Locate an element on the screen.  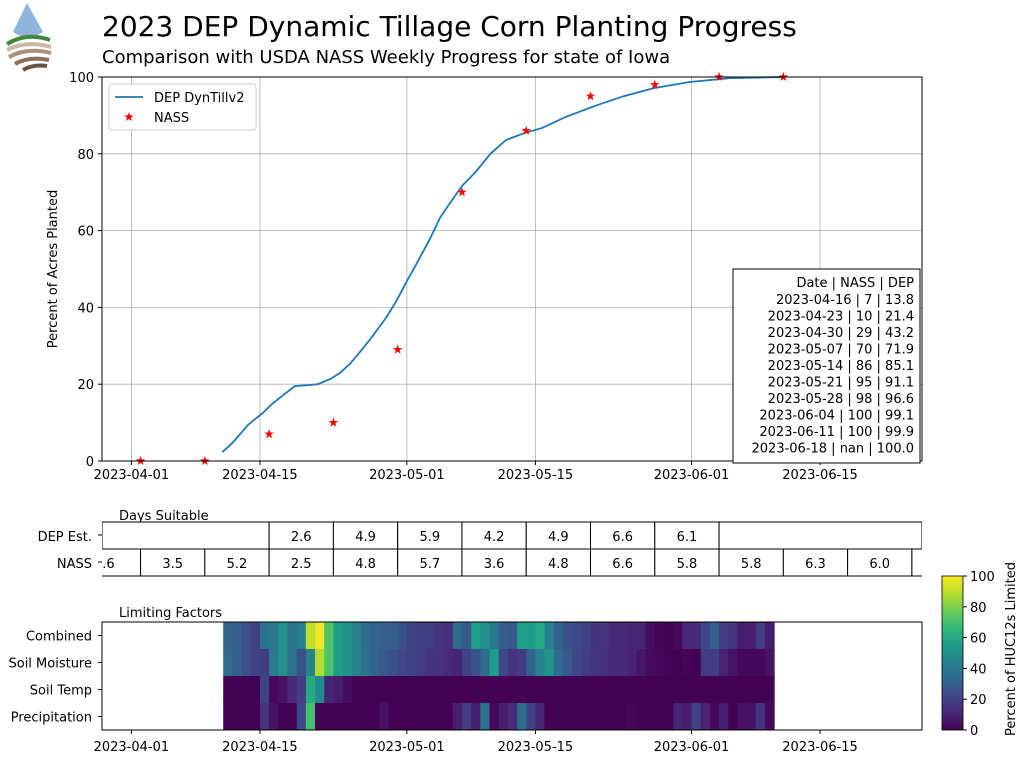
table-cell-value: 4.9 is located at coordinates (558, 537).